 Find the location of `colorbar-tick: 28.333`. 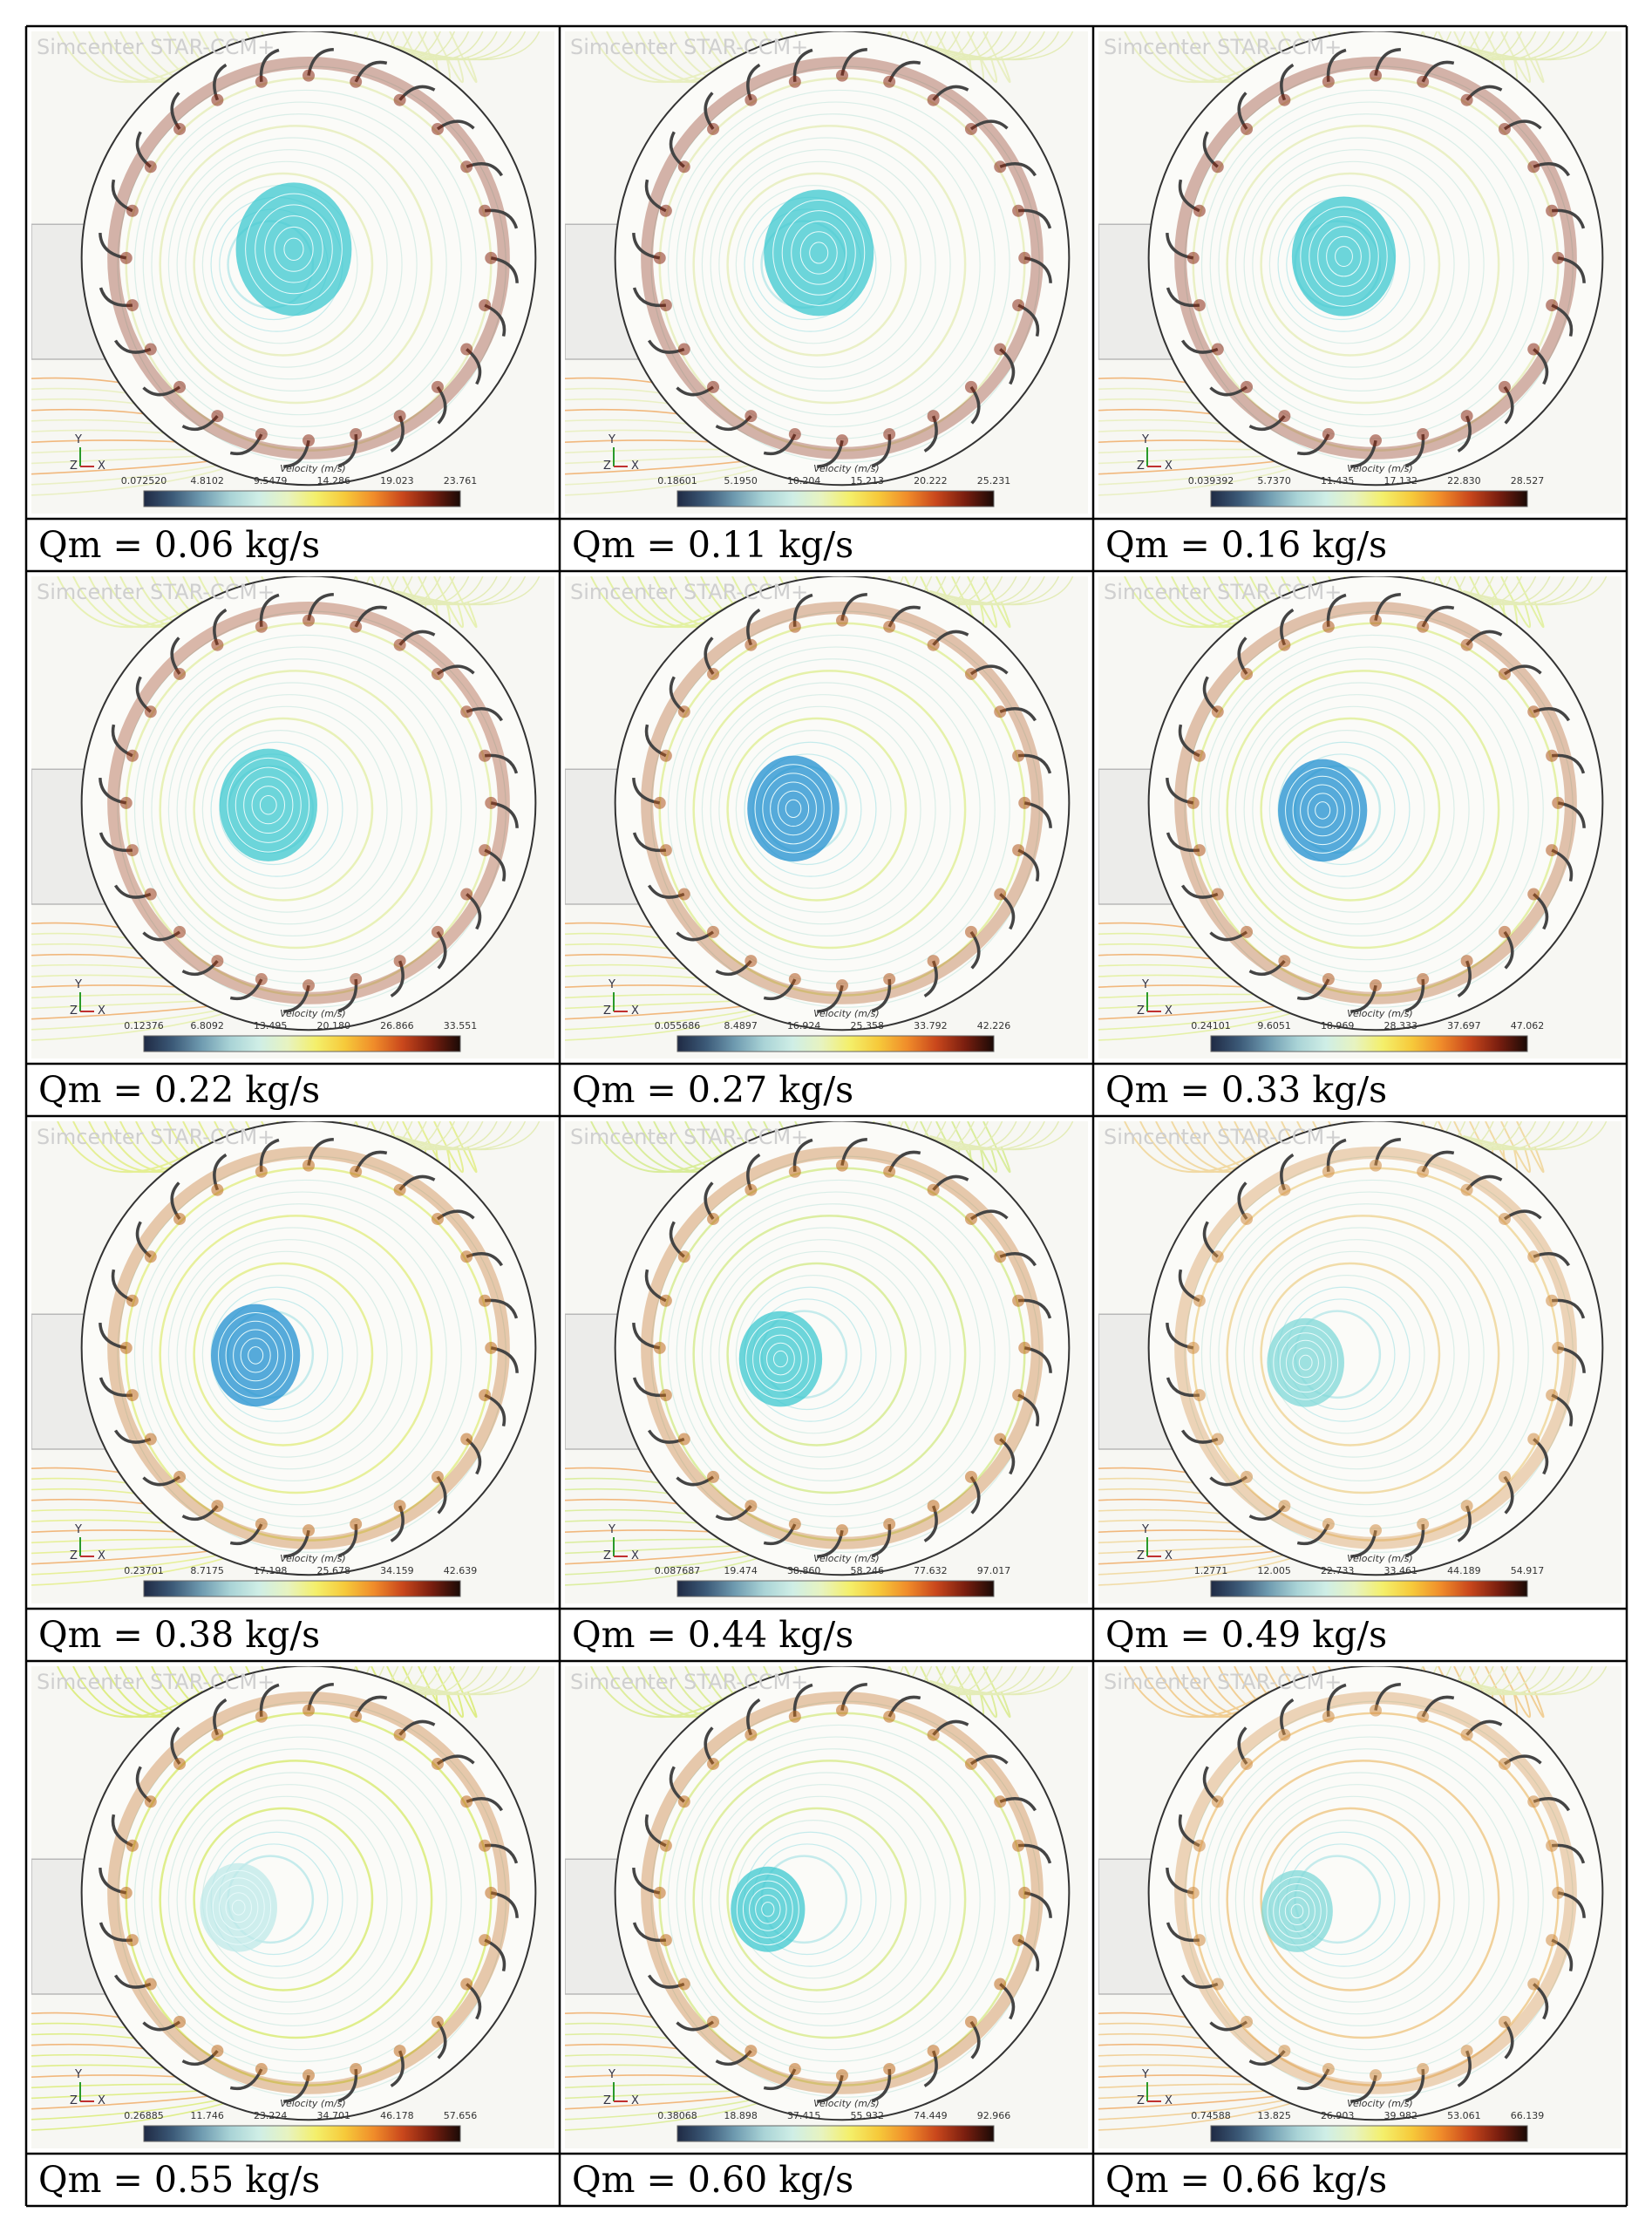

colorbar-tick: 28.333 is located at coordinates (1400, 1025).